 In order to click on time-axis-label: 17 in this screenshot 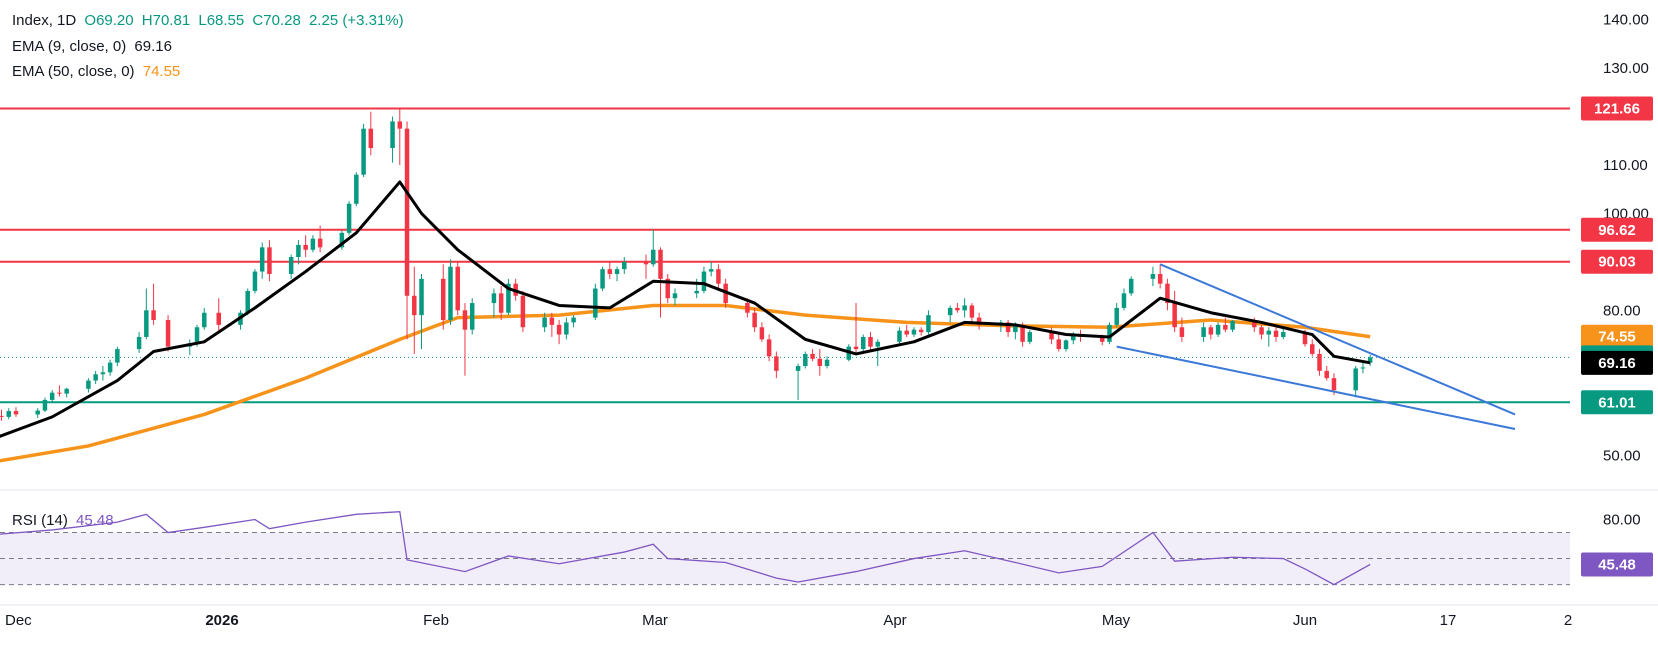, I will do `click(1448, 620)`.